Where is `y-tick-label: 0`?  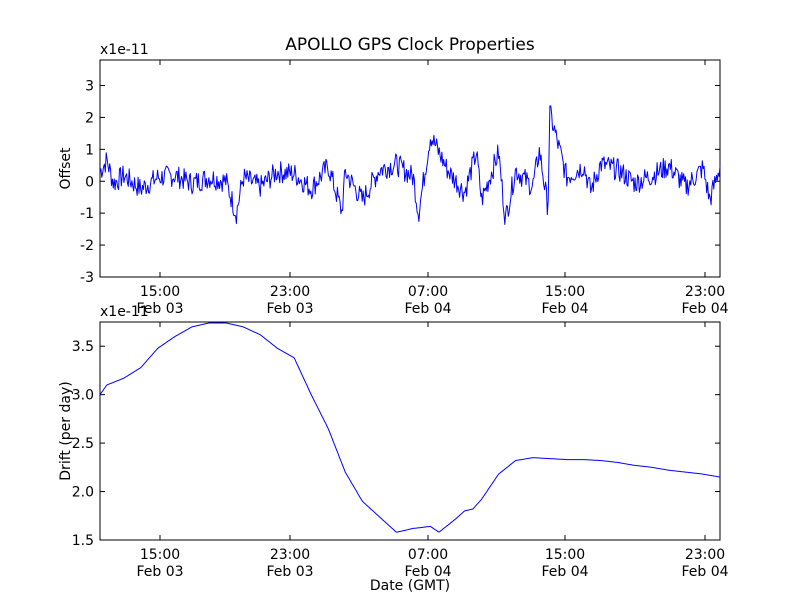 y-tick-label: 0 is located at coordinates (89, 182).